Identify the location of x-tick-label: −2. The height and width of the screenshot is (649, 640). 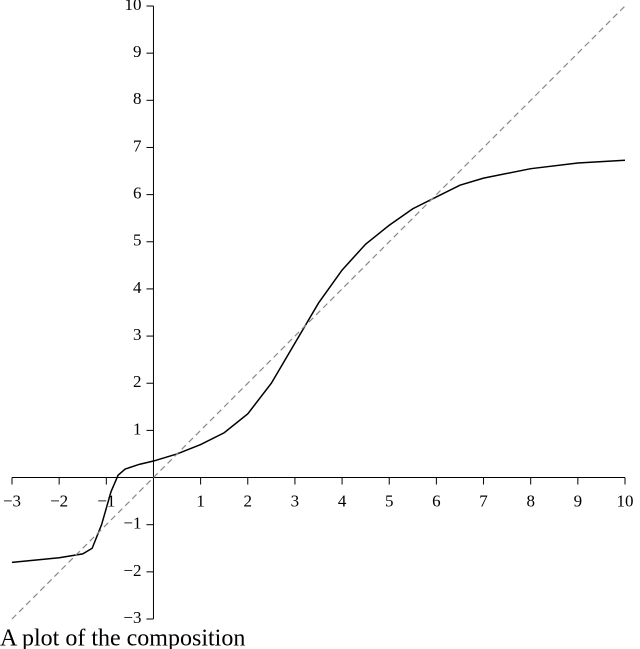
(59, 500).